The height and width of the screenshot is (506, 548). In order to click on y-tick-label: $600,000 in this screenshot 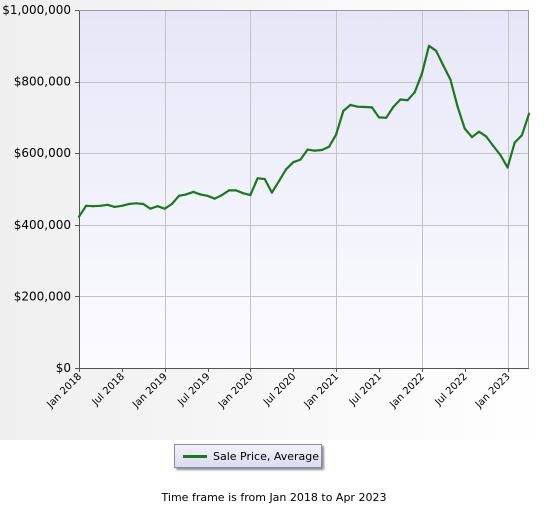, I will do `click(42, 153)`.